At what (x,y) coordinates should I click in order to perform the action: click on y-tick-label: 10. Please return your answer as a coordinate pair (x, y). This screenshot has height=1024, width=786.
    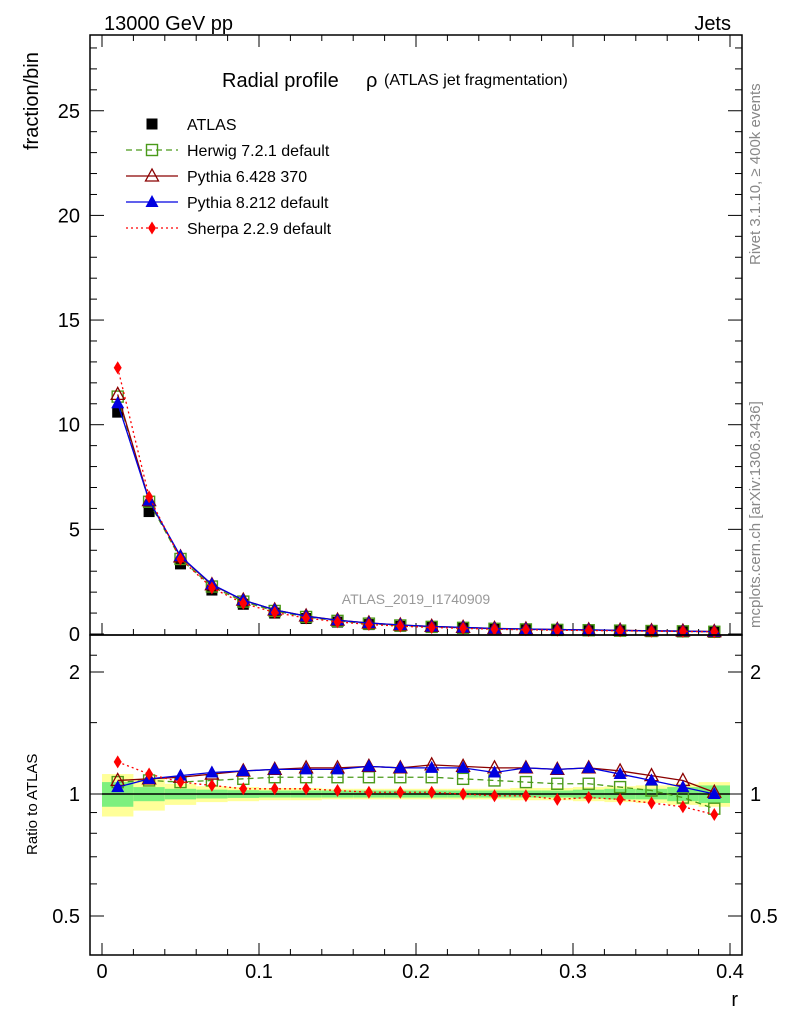
    Looking at the image, I should click on (69, 426).